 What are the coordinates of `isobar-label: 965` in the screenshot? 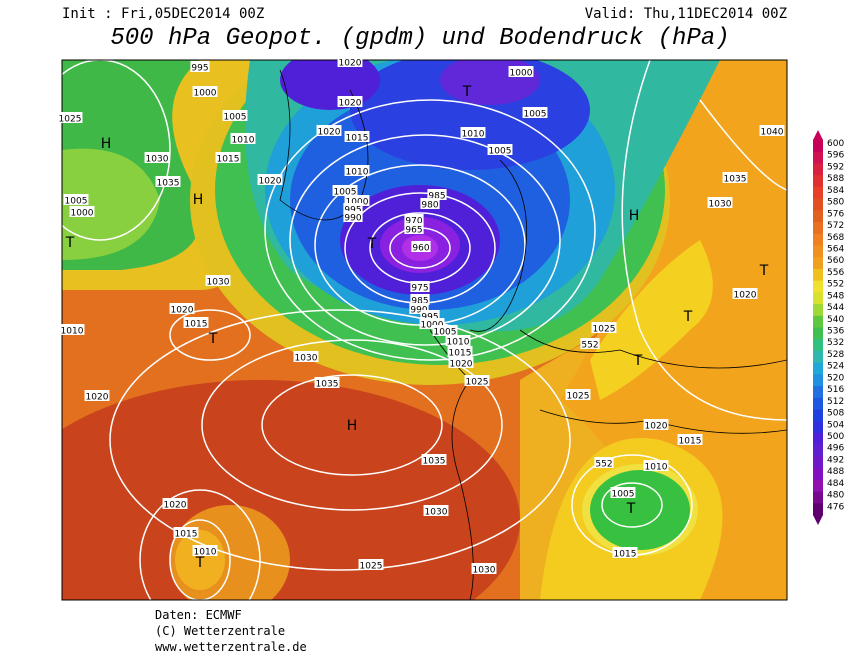 It's located at (413, 231).